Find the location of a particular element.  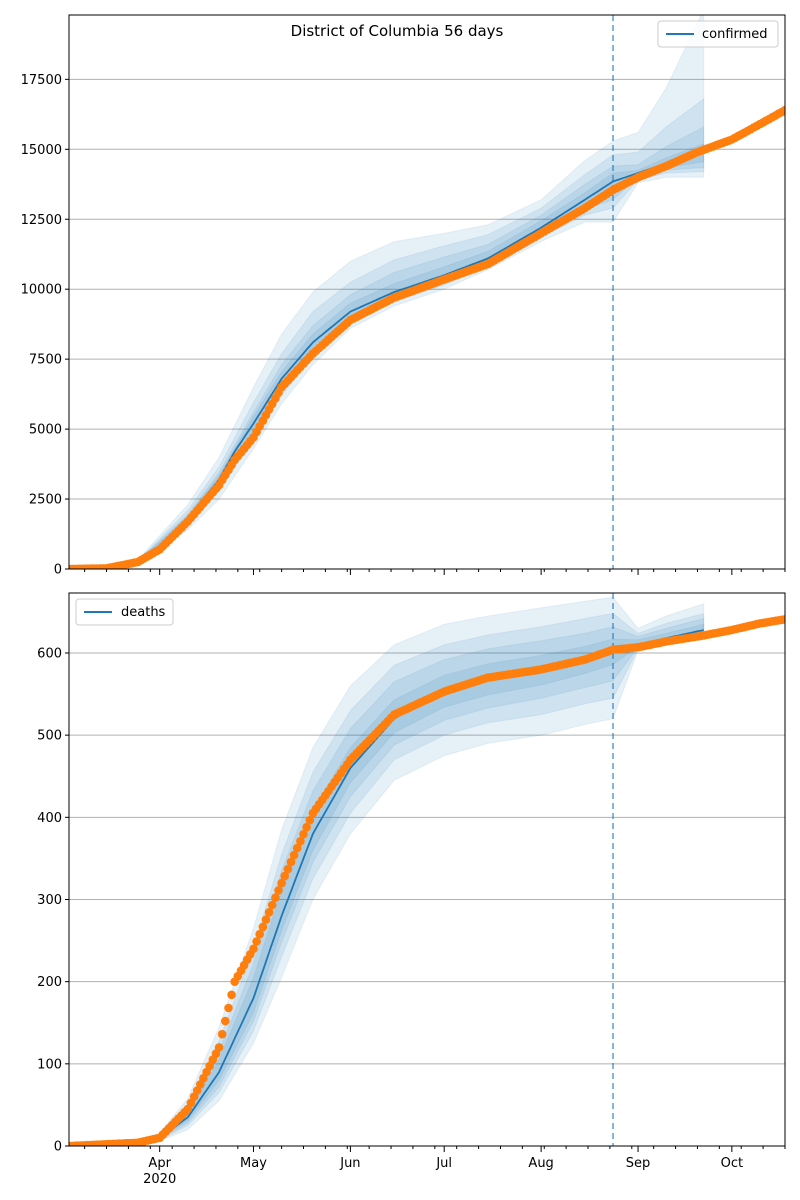

y-tick-label: 100 is located at coordinates (49, 1064).